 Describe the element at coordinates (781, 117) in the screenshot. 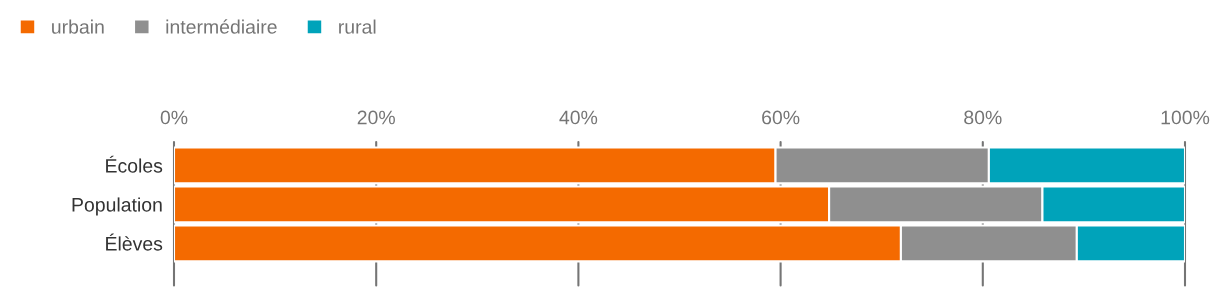

I see `x-tick-label: 60%` at that location.